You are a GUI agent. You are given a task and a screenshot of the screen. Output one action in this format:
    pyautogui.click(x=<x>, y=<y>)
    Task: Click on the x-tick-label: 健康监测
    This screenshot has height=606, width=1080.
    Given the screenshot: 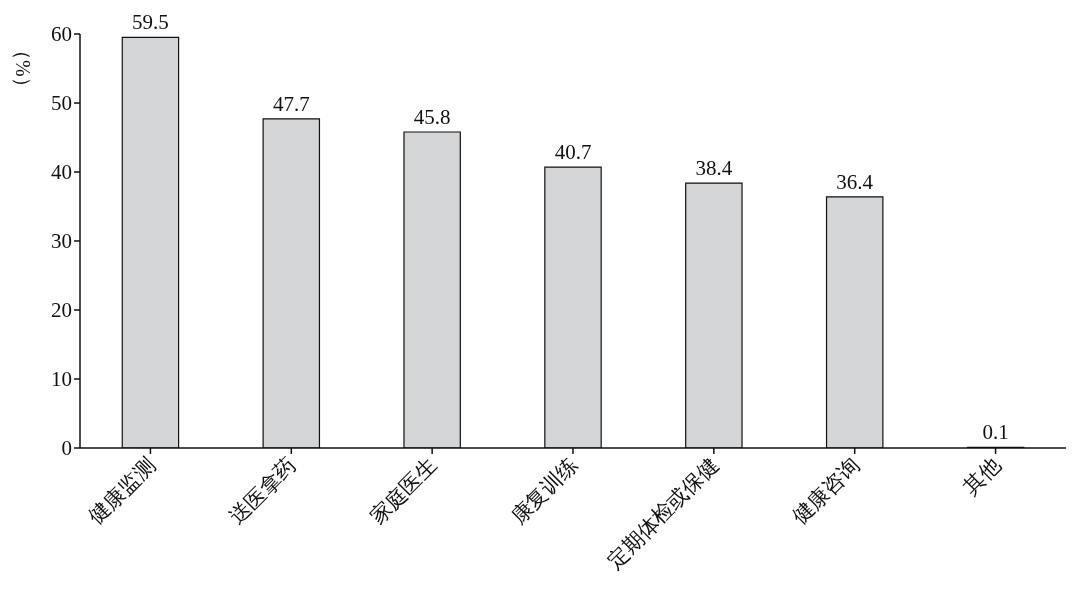 What is the action you would take?
    pyautogui.click(x=121, y=490)
    